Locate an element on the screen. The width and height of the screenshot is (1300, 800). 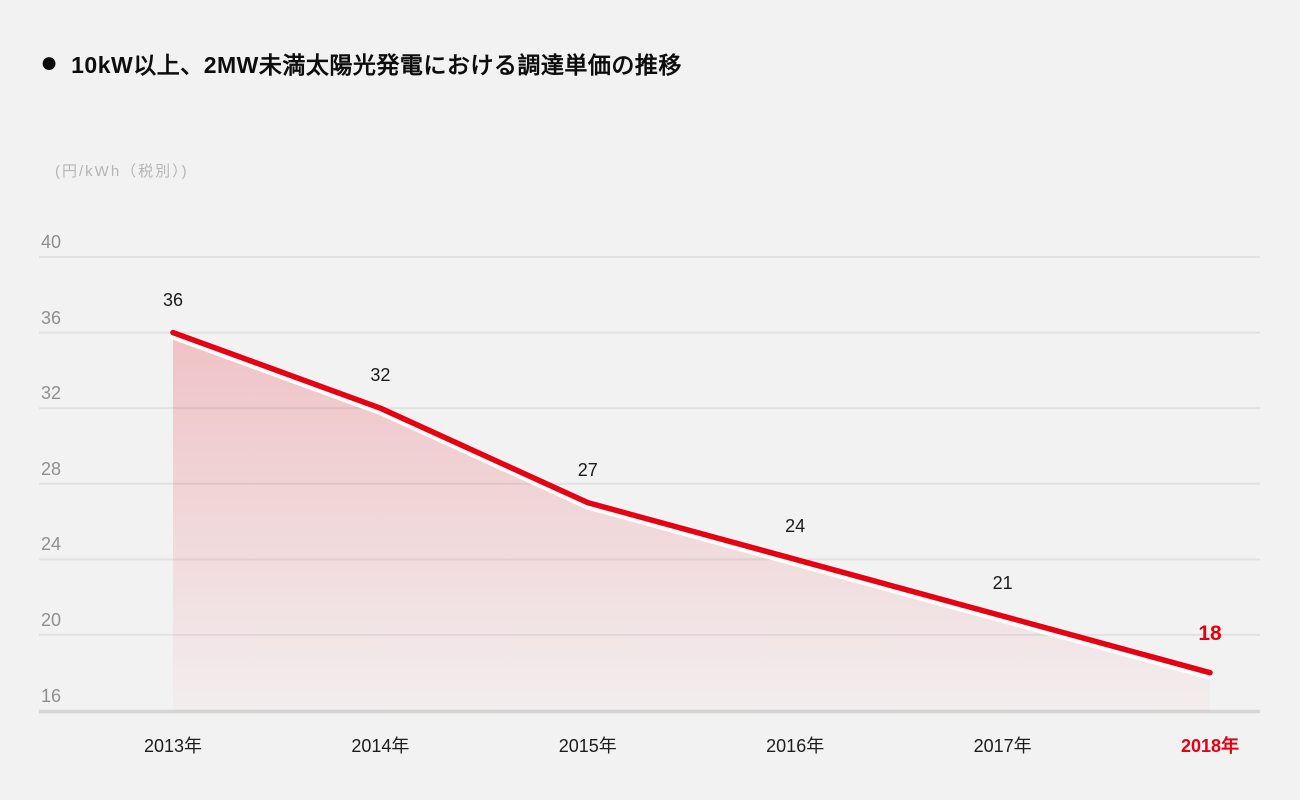
x-tick-label: 2013年 is located at coordinates (173, 746).